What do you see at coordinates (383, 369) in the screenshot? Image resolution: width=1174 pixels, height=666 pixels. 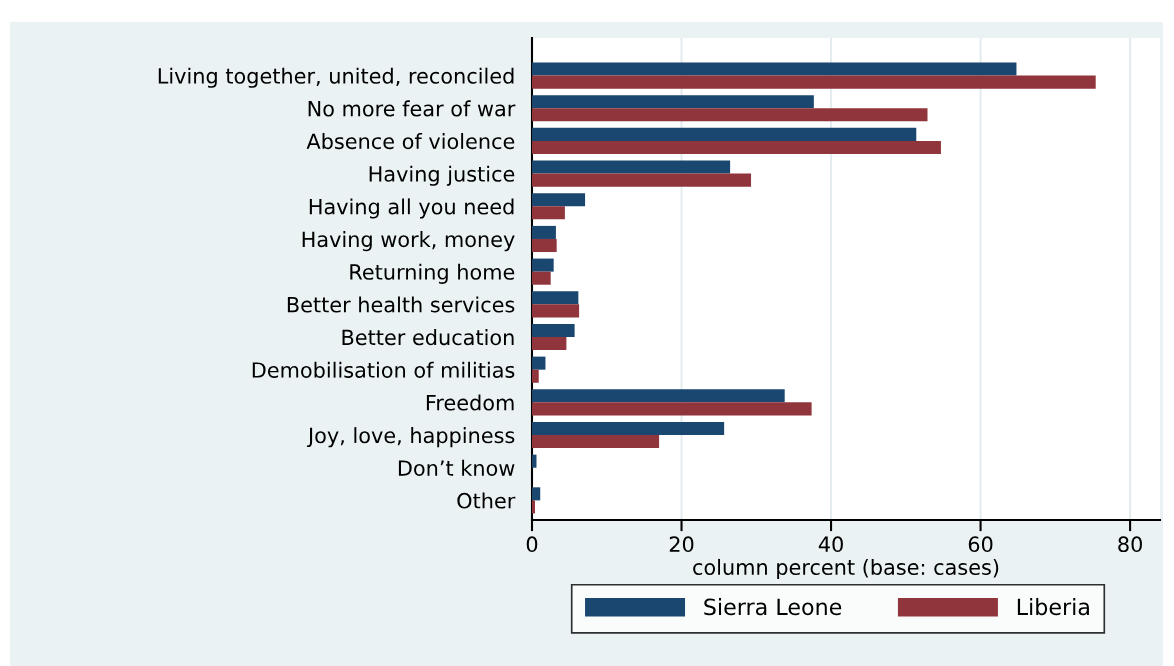 I see `y-tick-label: Demobilisation of militias` at bounding box center [383, 369].